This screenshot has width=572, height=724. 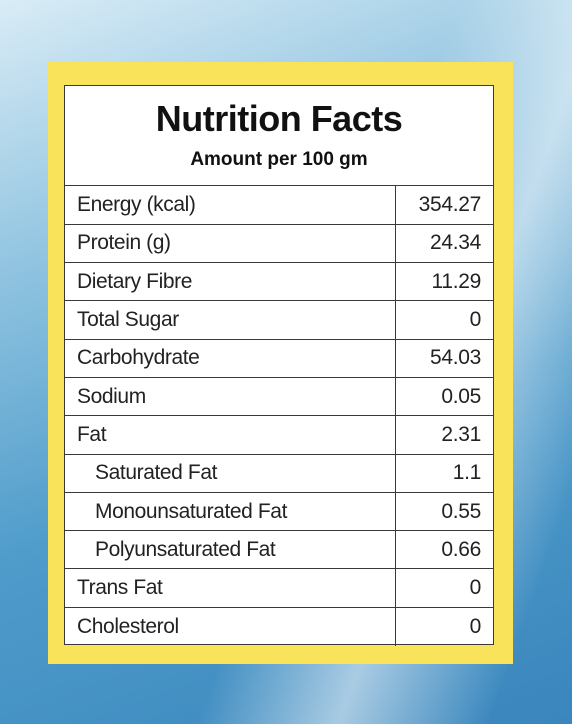 I want to click on table-row: Cholesterol 0, so click(x=279, y=626).